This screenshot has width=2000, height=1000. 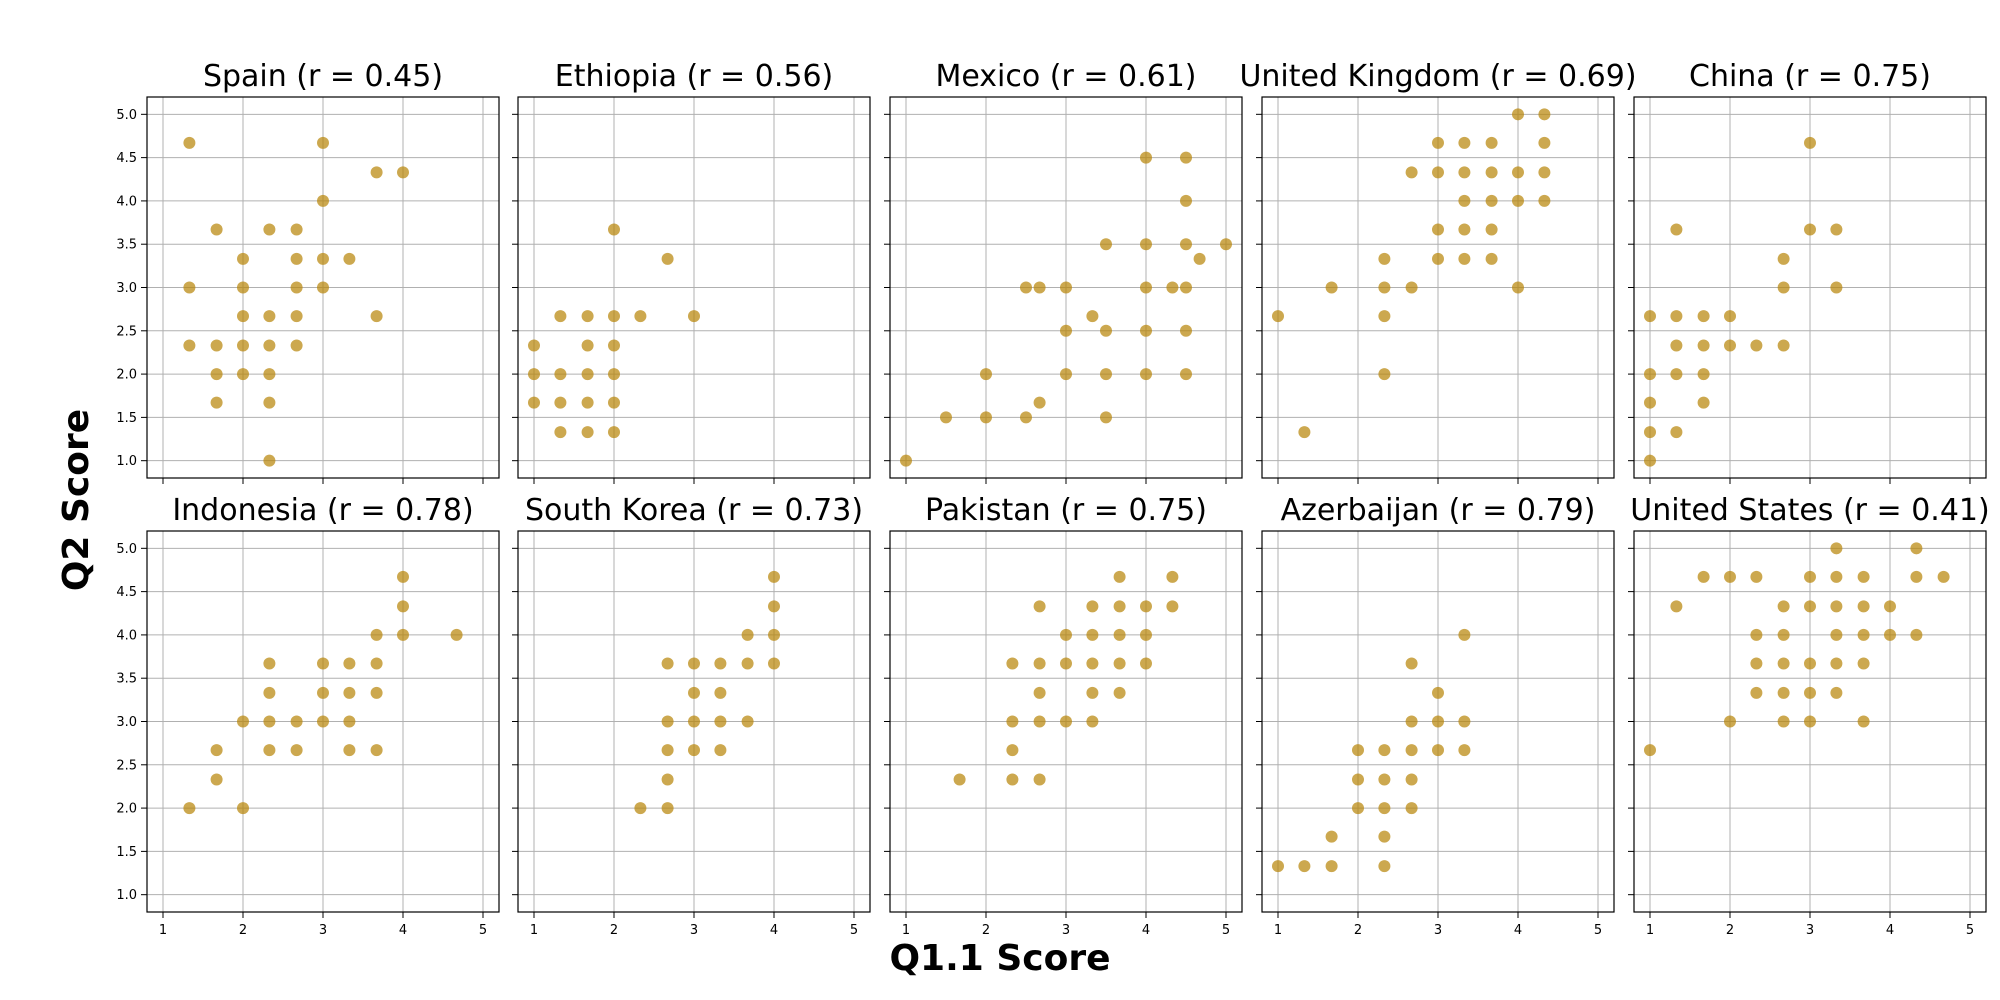 I want to click on y-tick-label: 3.5, so click(x=126, y=245).